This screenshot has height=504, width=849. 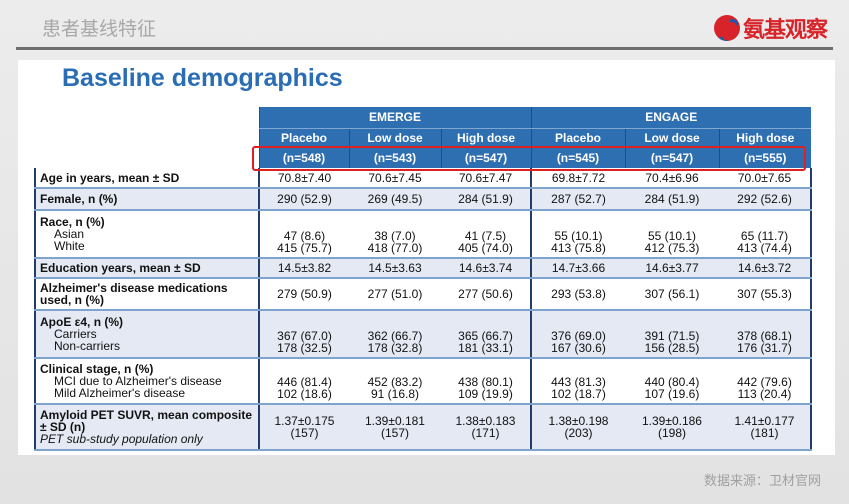 I want to click on cell-value: 391 (71.5), so click(x=672, y=336).